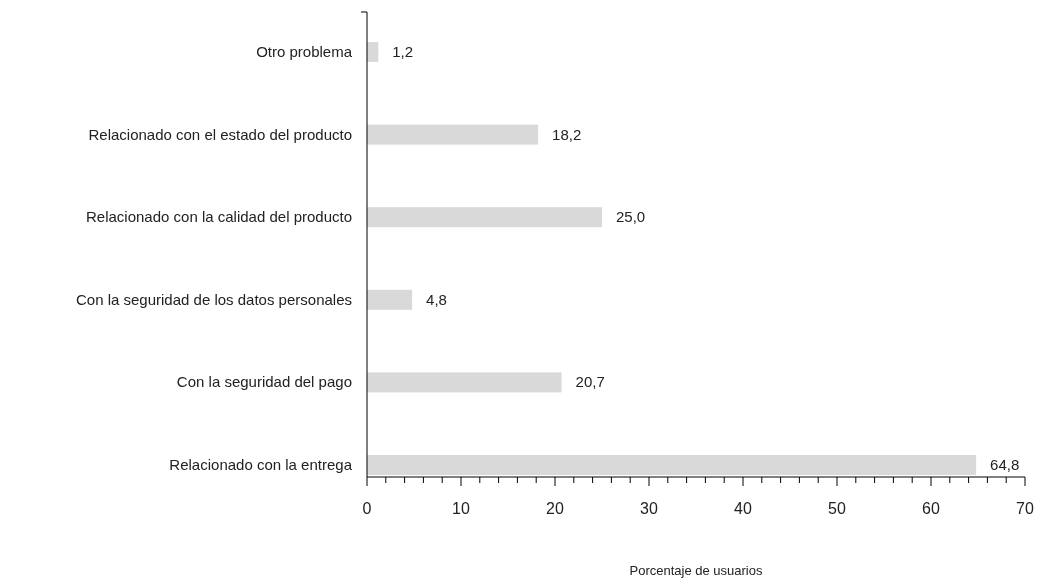  Describe the element at coordinates (567, 134) in the screenshot. I see `data-label: 18,2` at that location.